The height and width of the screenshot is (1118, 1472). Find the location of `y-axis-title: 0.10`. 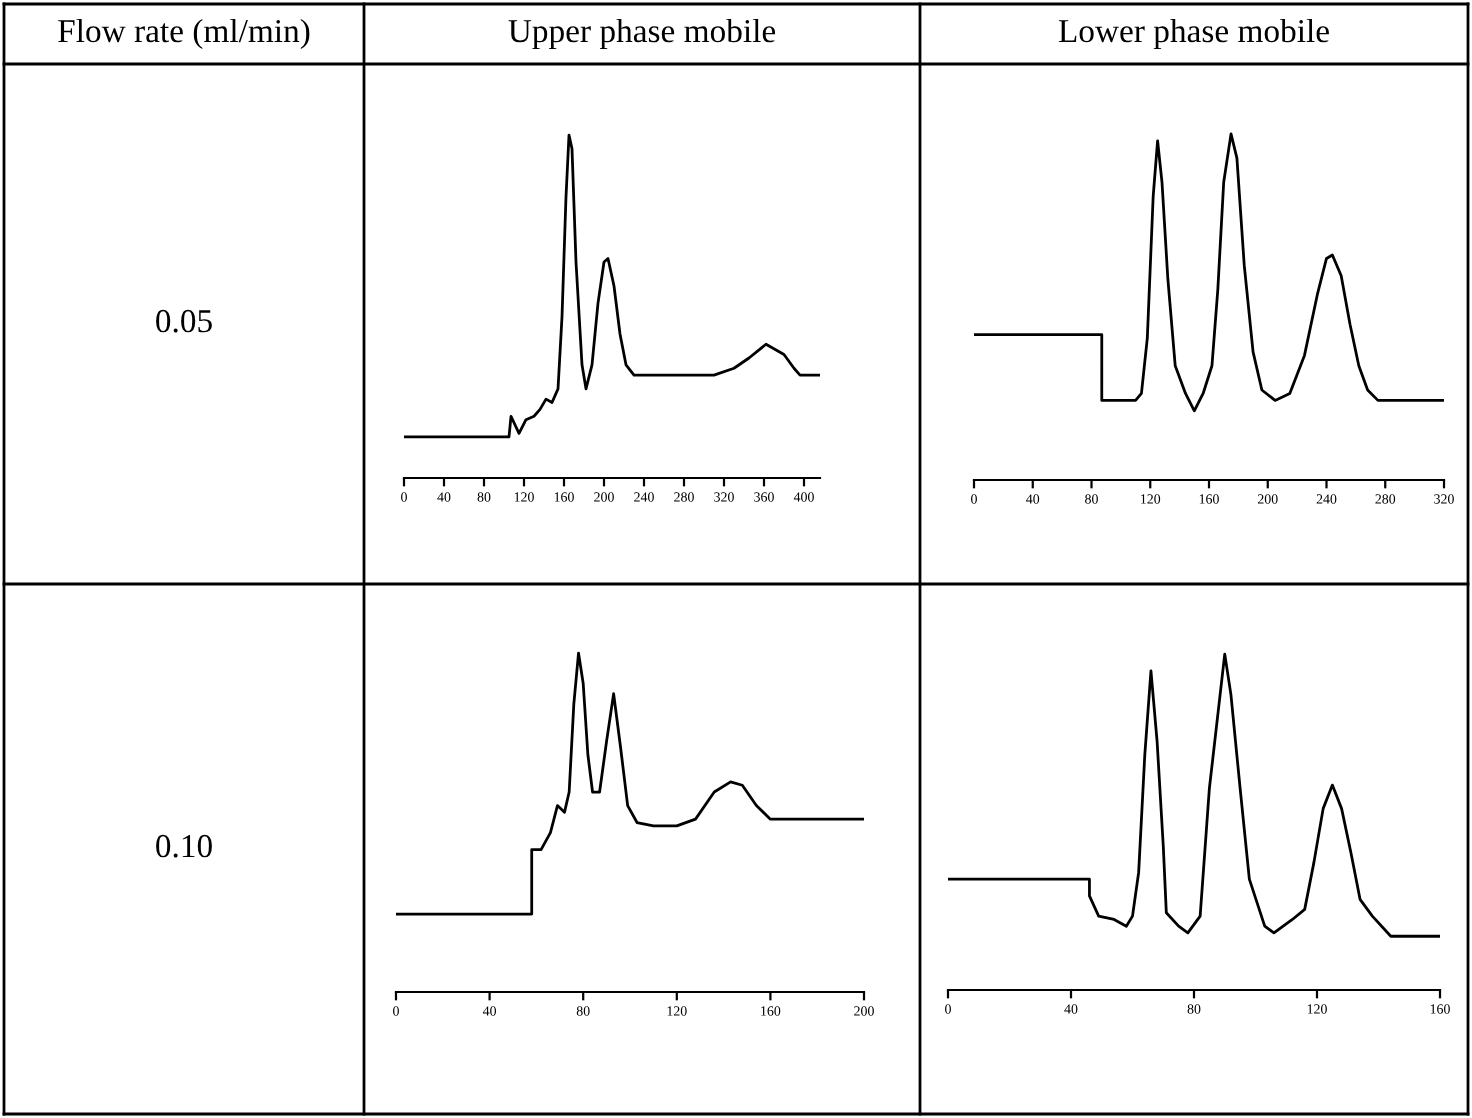

y-axis-title: 0.10 is located at coordinates (184, 846).